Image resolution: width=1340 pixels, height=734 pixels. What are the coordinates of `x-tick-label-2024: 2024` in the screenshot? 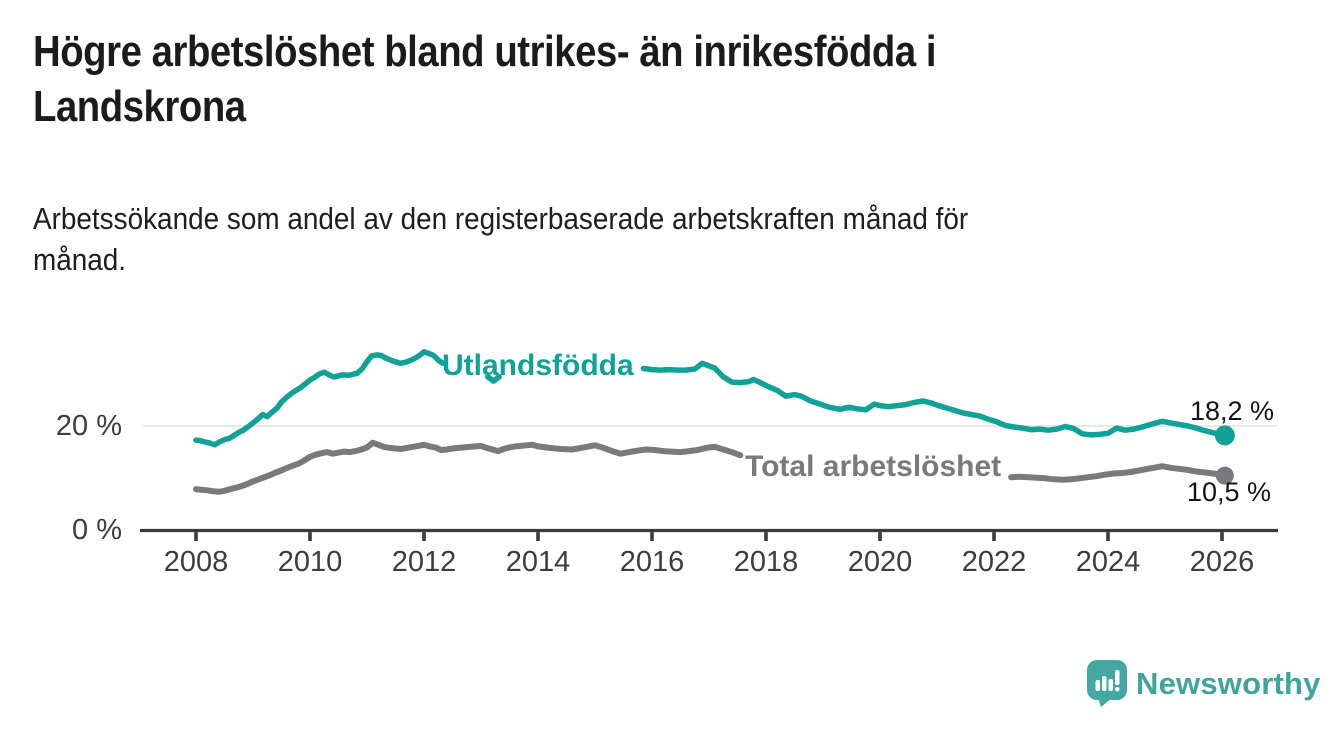 It's located at (1108, 562).